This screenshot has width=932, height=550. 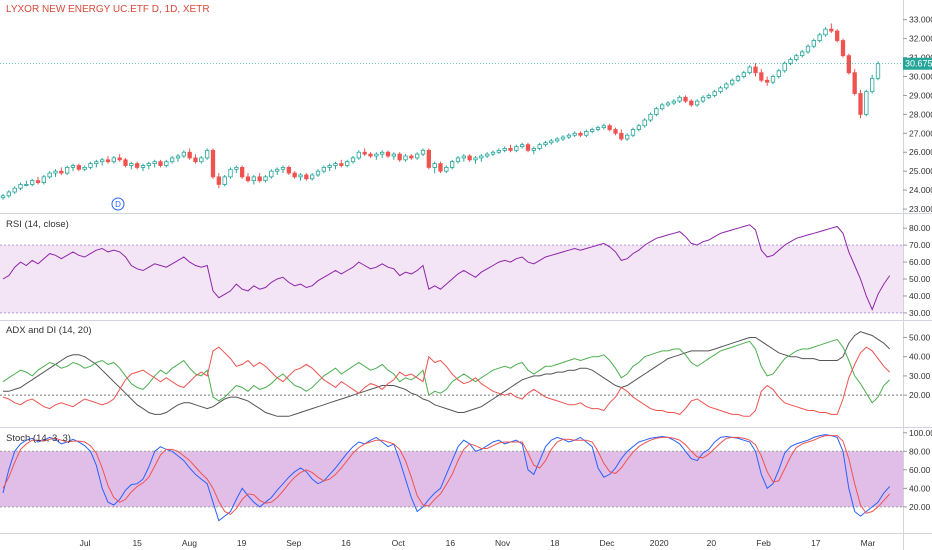 I want to click on minus-di-line, so click(x=446, y=381).